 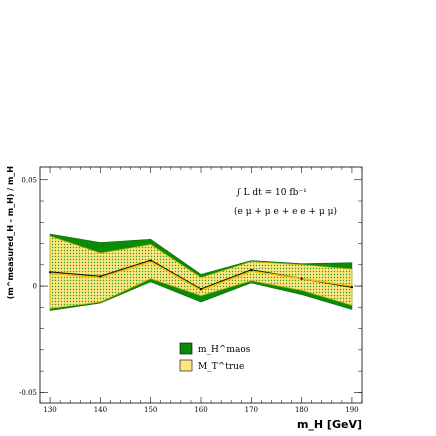 What do you see at coordinates (301, 410) in the screenshot?
I see `x-tick-label: 180` at bounding box center [301, 410].